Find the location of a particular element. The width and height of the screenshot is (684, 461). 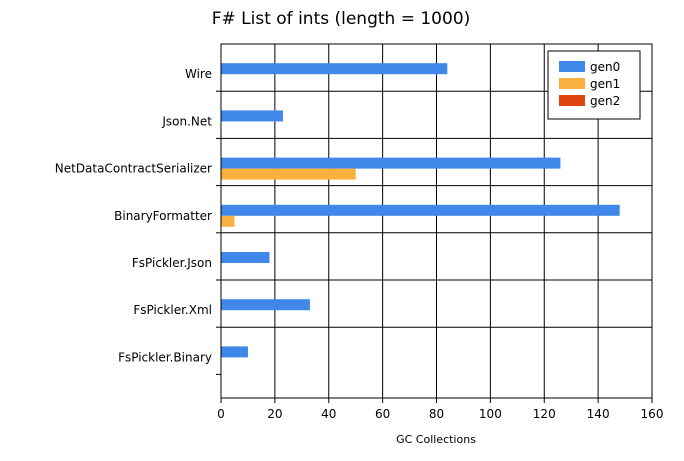

x-axis-title: GC Collections is located at coordinates (436, 439).